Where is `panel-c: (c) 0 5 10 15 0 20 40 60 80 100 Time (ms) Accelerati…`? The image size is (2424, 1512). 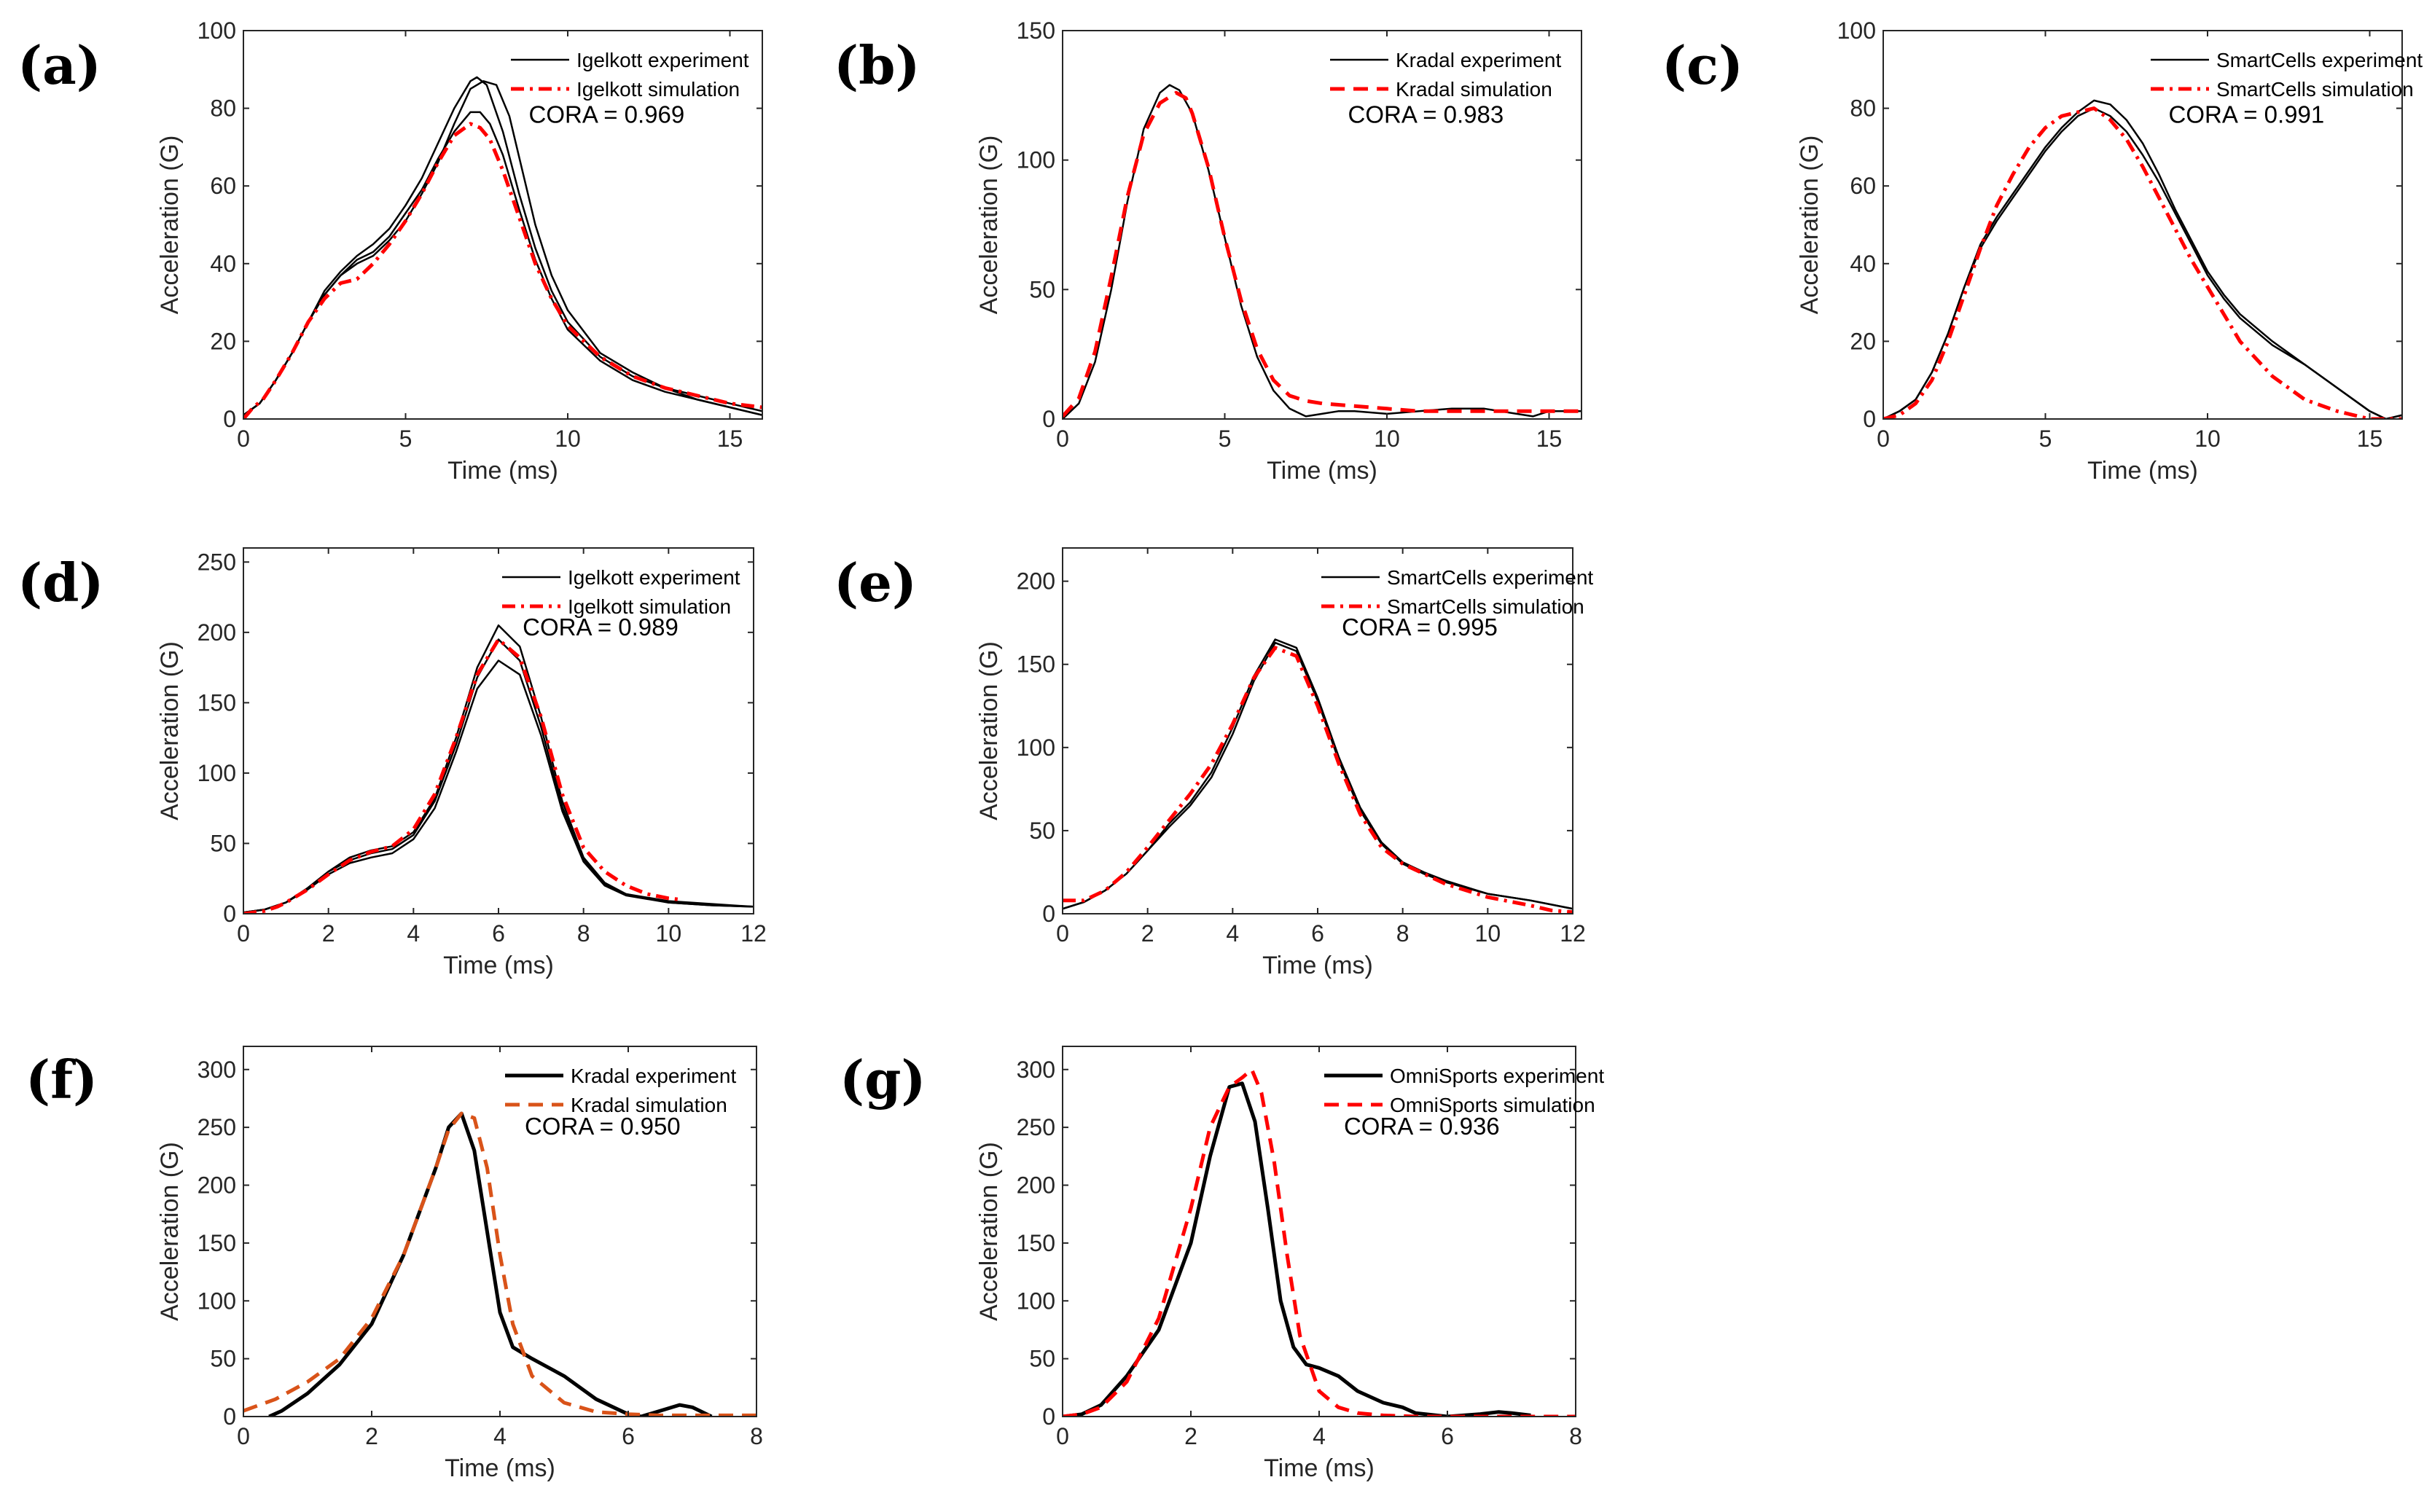
panel-c: (c) 0 5 10 15 0 20 40 60 80 100 Time (ms) Accelerati… is located at coordinates (2042, 251).